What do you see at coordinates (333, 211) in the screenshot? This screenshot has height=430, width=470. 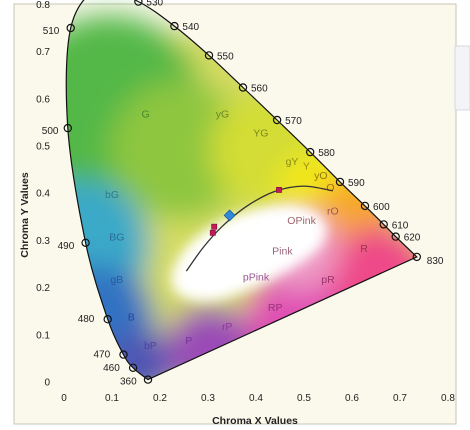 I see `region-label-rO: rO` at bounding box center [333, 211].